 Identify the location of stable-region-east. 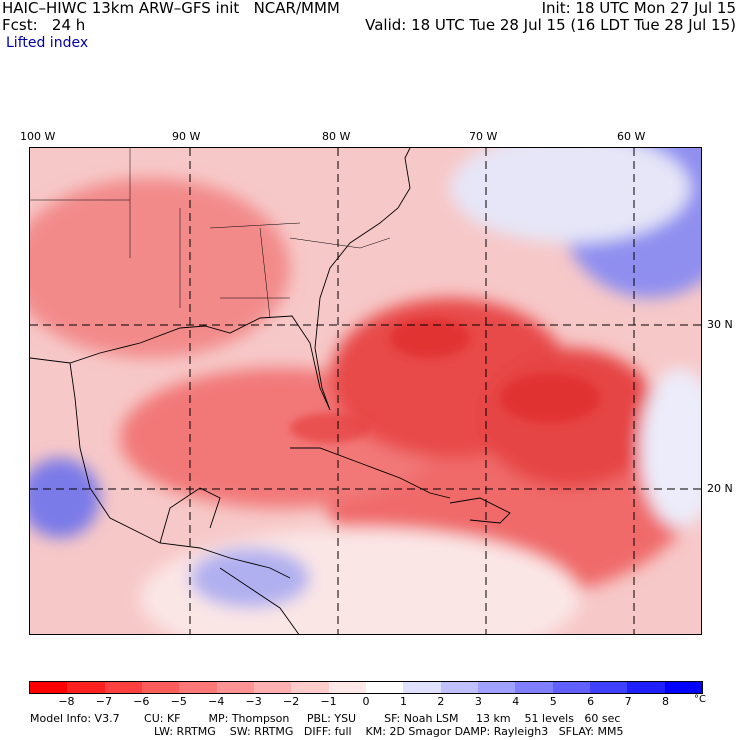
(670, 448).